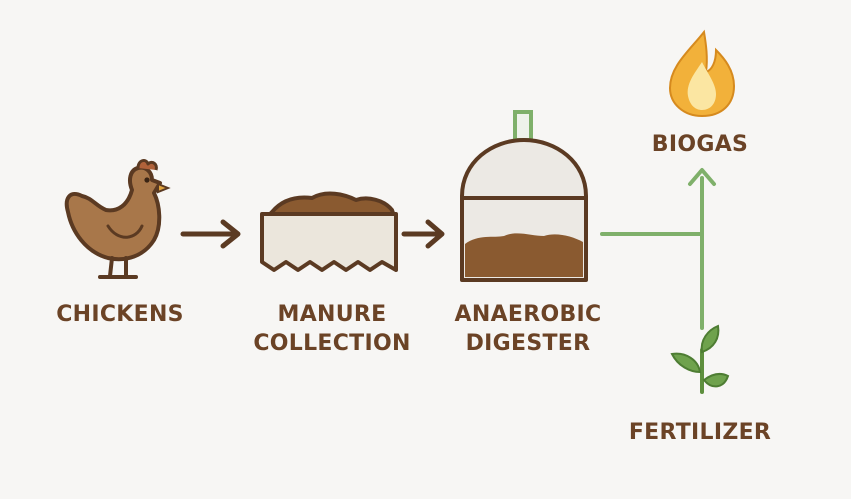 This screenshot has width=851, height=499. Describe the element at coordinates (700, 432) in the screenshot. I see `label-fertilizer: FERTILIZER` at that location.